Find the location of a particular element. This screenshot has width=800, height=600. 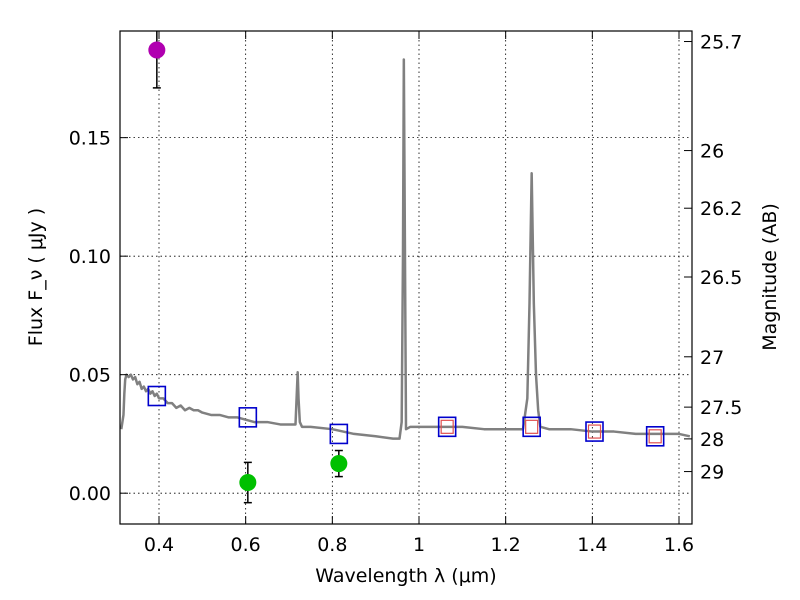

right-tick-label: 26.5 is located at coordinates (721, 278).